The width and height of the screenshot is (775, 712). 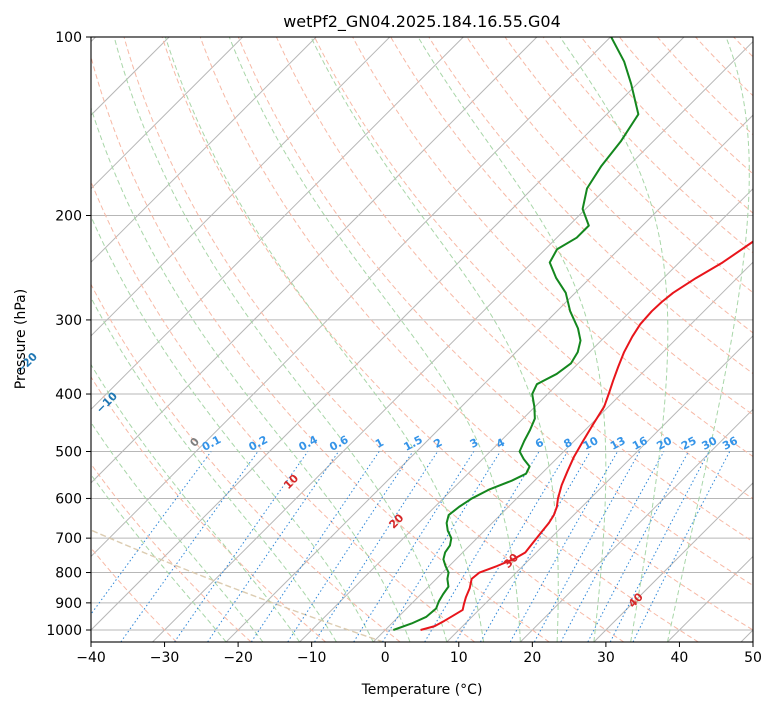 I want to click on y-axis-label: Pressure (hPa), so click(x=21, y=339).